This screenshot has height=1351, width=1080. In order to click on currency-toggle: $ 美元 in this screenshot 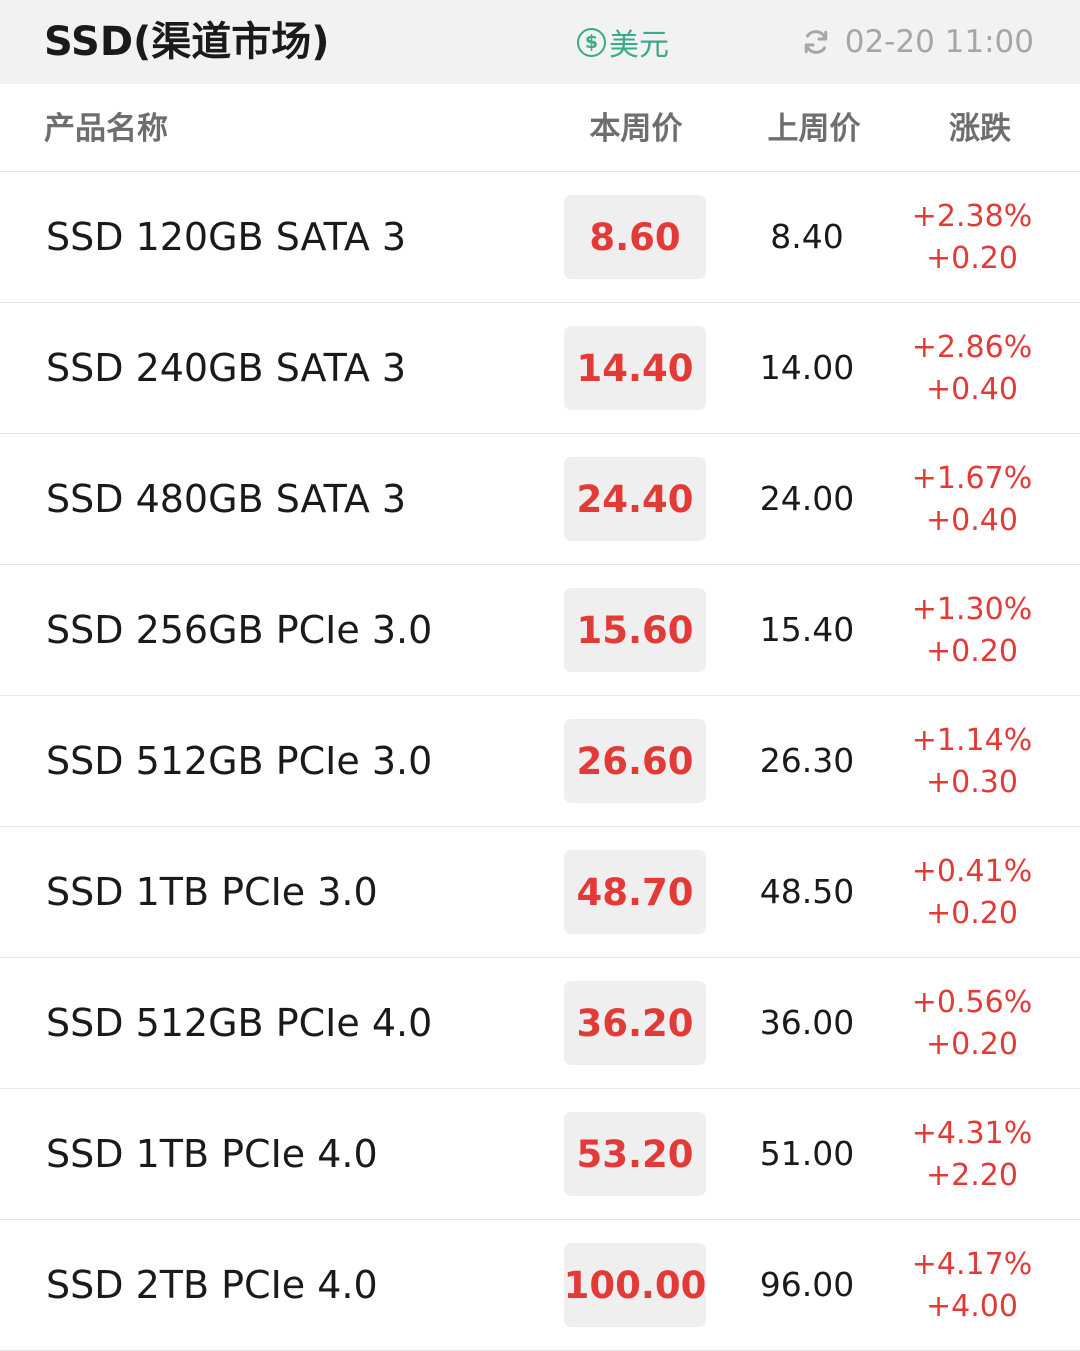, I will do `click(623, 42)`.